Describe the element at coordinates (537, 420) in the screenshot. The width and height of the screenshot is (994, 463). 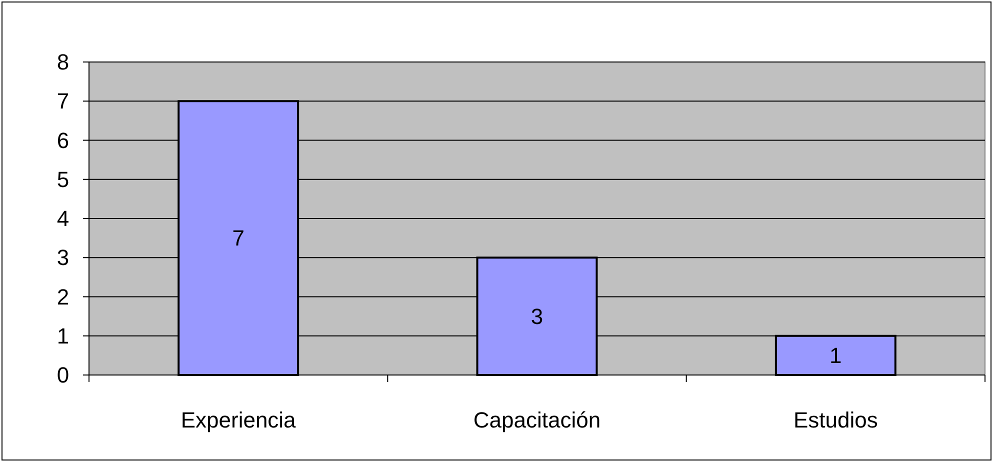
I see `x-tick-label: Capacitación` at that location.